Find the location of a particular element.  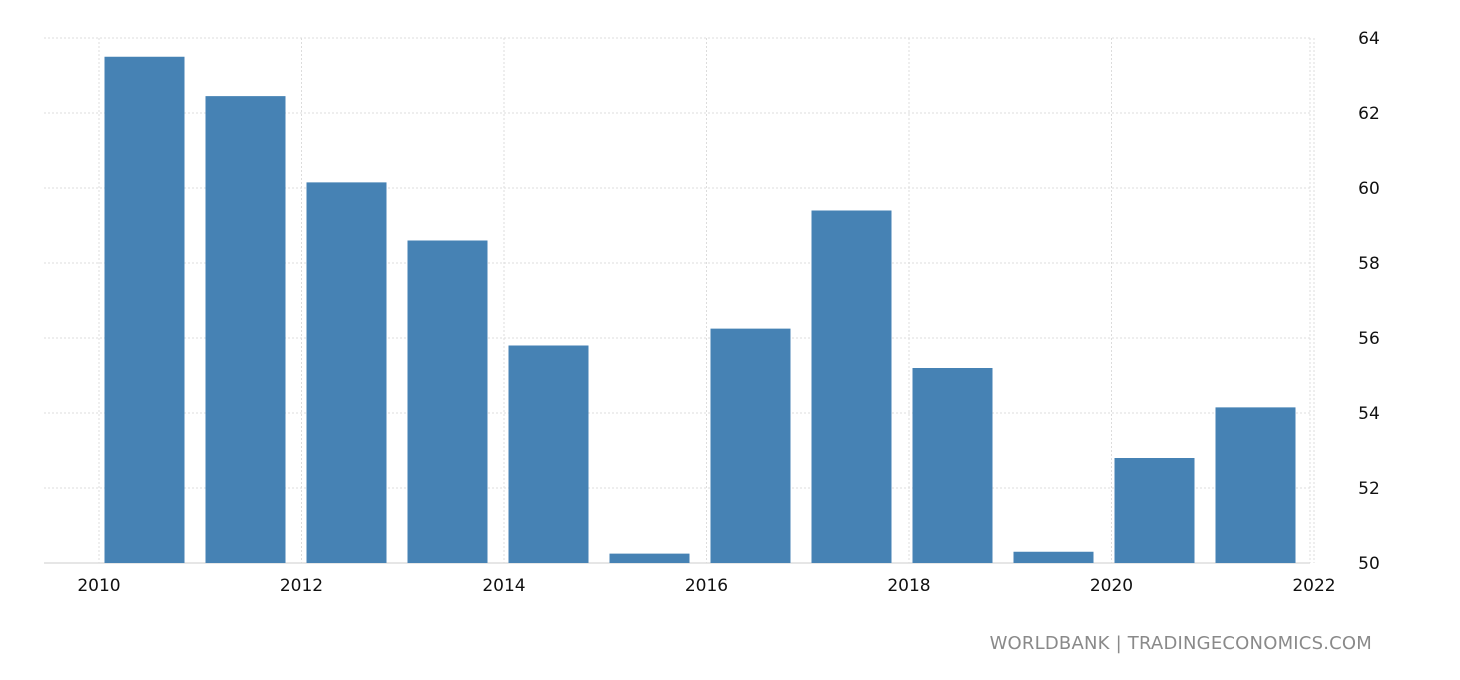

y-tick-label-56: 56 is located at coordinates (1369, 339).